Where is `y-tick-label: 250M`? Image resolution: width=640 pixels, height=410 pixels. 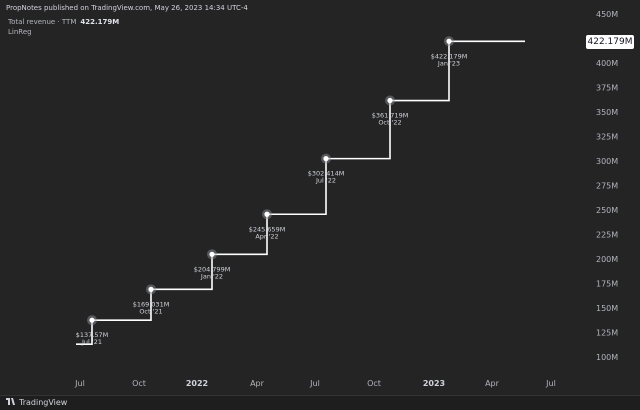 y-tick-label: 250M is located at coordinates (607, 210).